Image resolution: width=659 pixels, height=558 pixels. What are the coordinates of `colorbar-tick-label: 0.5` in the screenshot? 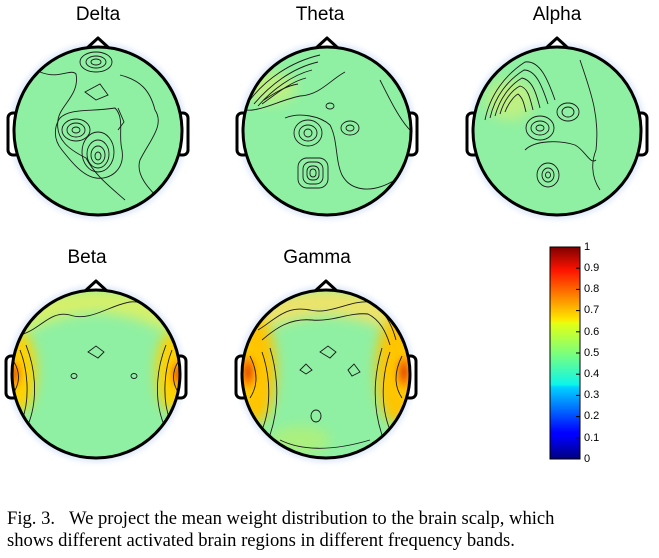 It's located at (592, 353).